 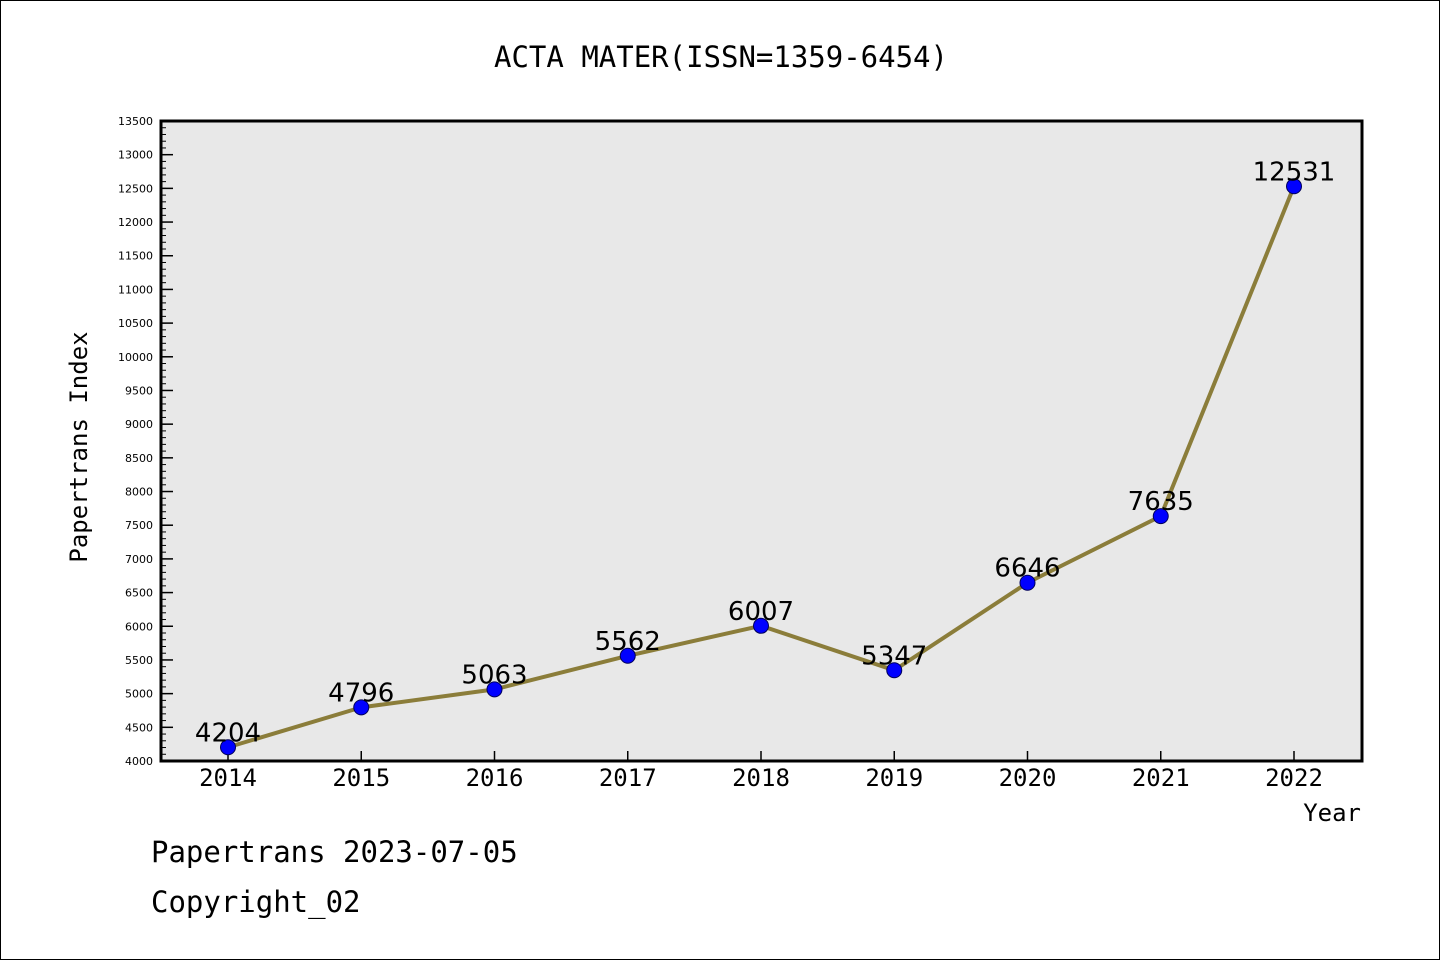 What do you see at coordinates (894, 778) in the screenshot?
I see `x-tick-label: 2019` at bounding box center [894, 778].